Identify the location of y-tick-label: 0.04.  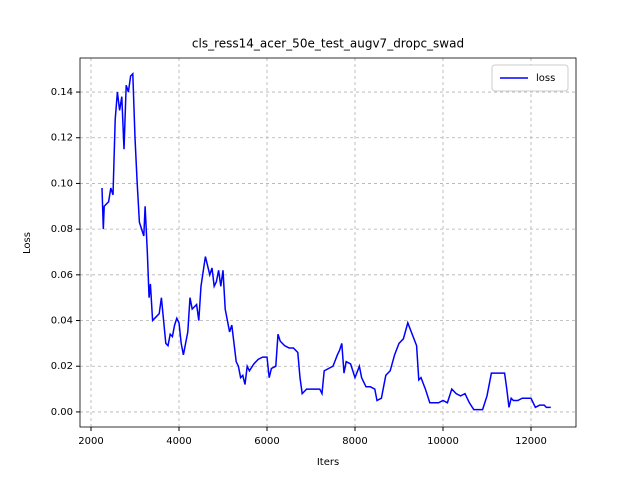
(62, 321).